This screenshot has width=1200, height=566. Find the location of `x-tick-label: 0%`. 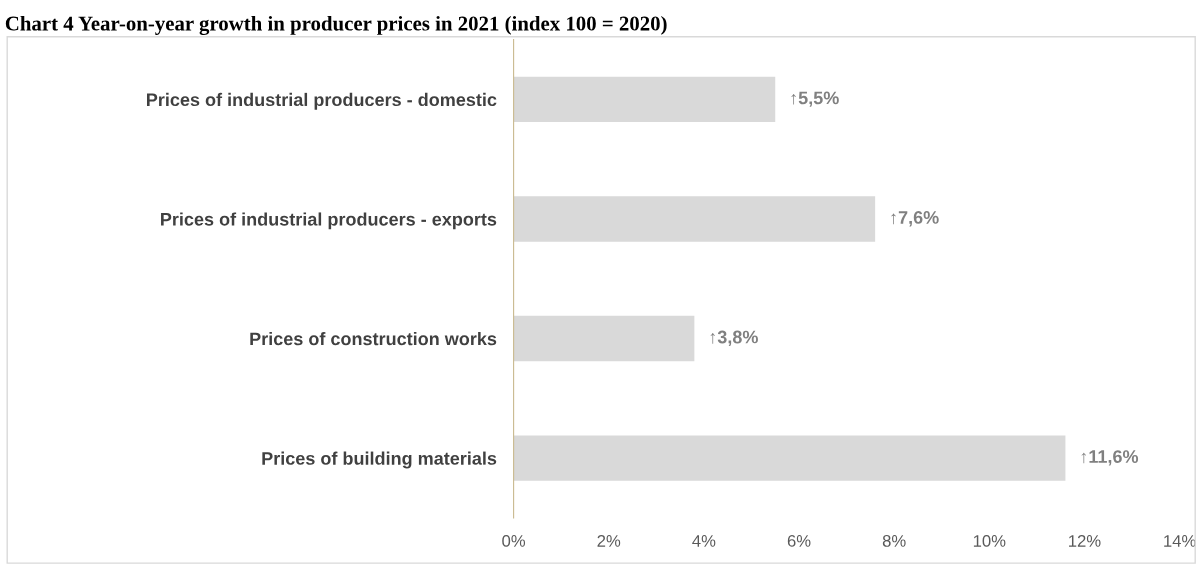

x-tick-label: 0% is located at coordinates (514, 541).